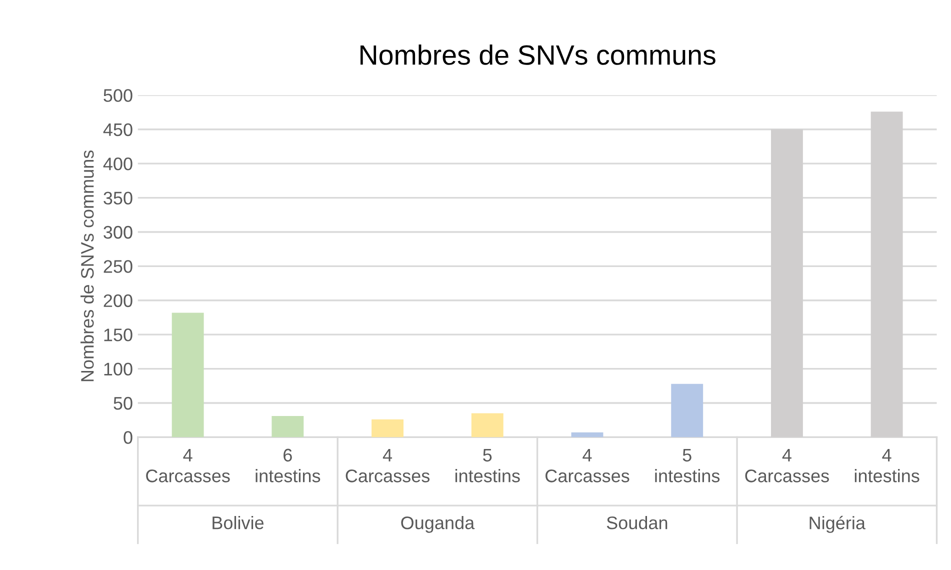 The image size is (951, 570). I want to click on y-tick-label: 500, so click(118, 95).